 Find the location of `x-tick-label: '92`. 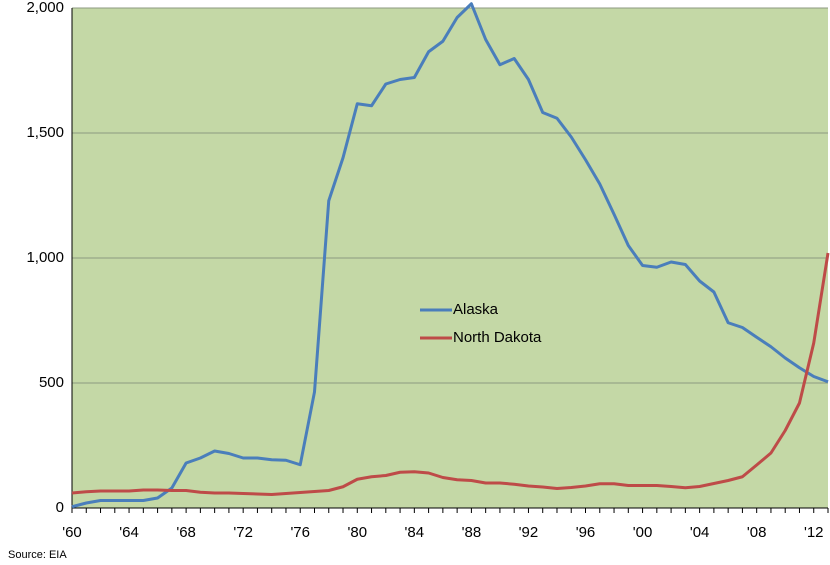

x-tick-label: '92 is located at coordinates (529, 532).